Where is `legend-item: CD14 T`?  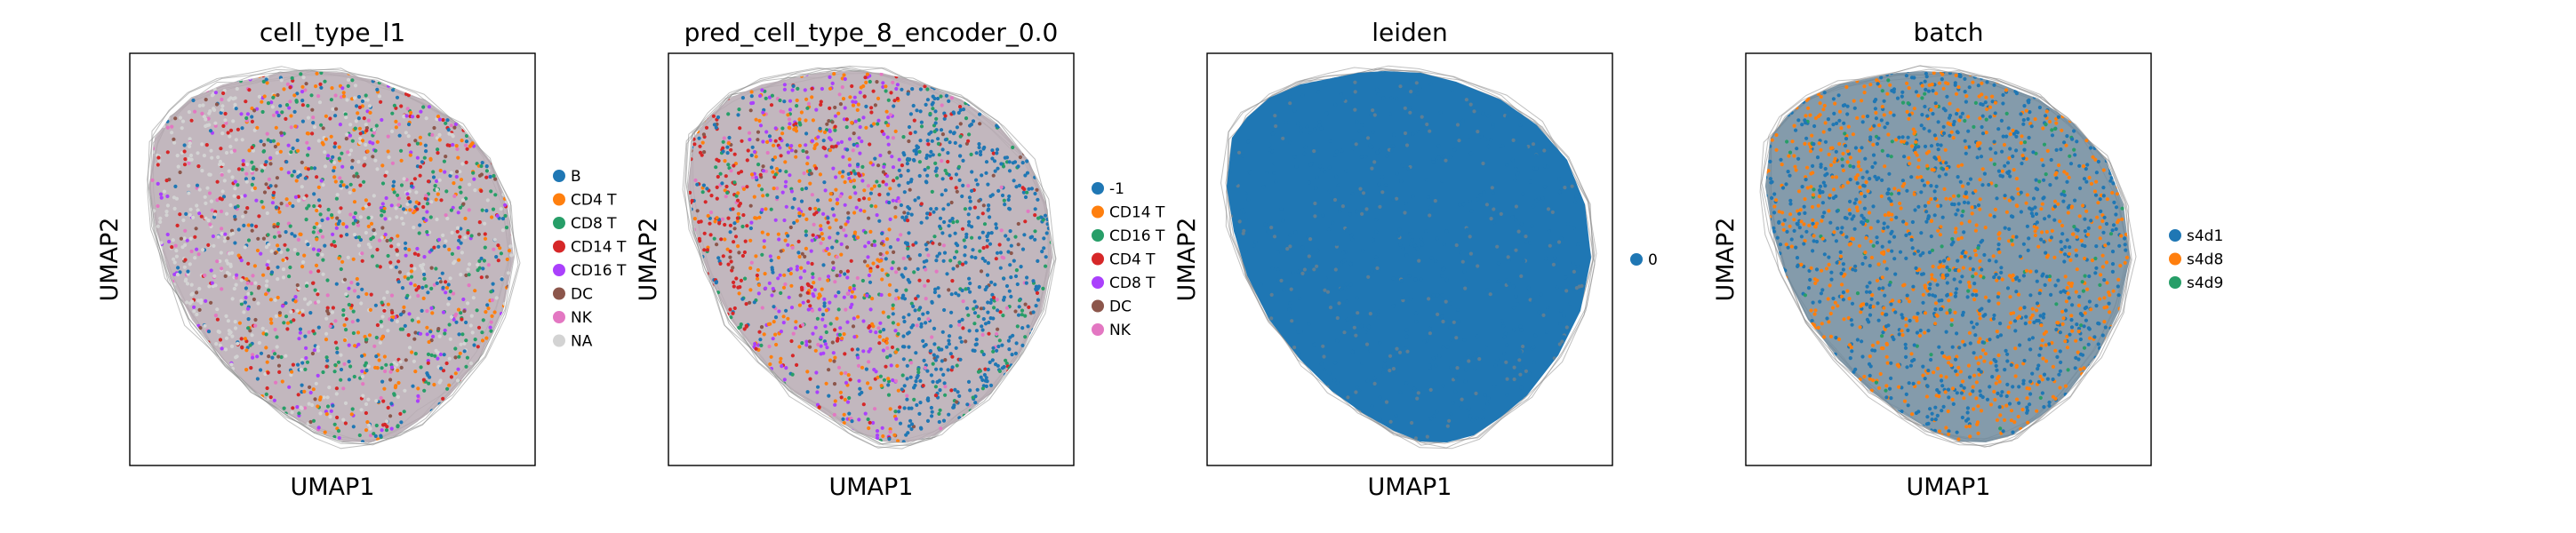
legend-item: CD14 T is located at coordinates (590, 248).